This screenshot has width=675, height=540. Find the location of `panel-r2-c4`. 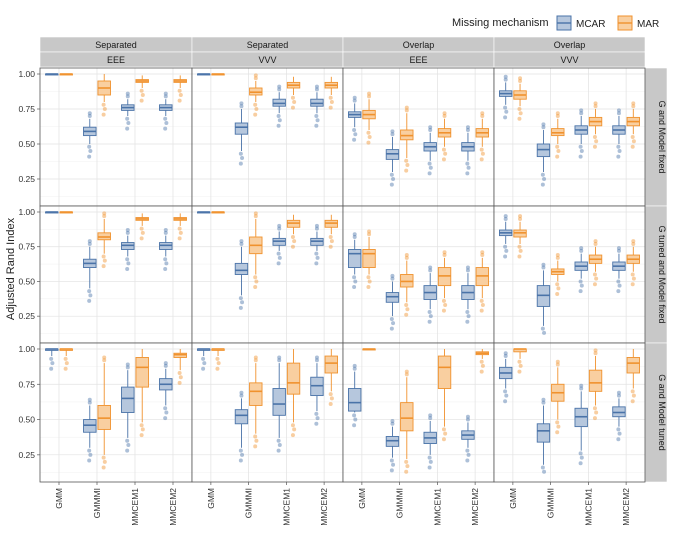

panel-r2-c4 is located at coordinates (569, 274).